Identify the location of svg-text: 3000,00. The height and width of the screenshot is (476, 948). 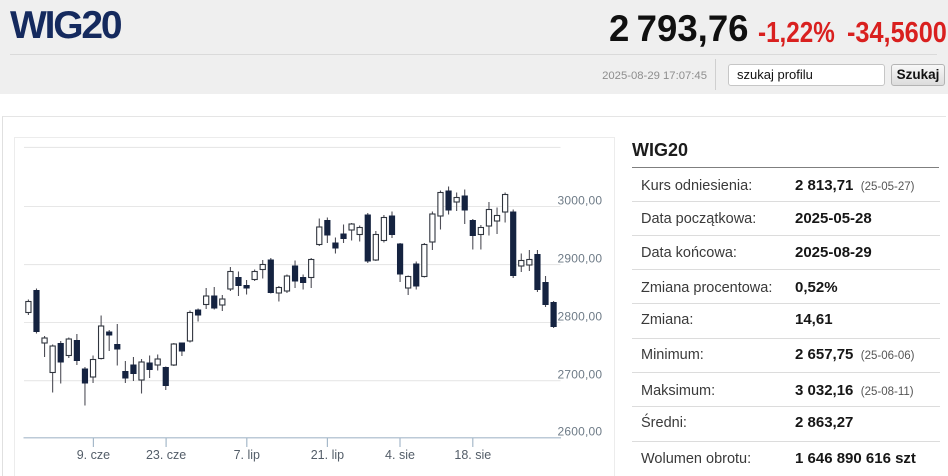
(580, 200).